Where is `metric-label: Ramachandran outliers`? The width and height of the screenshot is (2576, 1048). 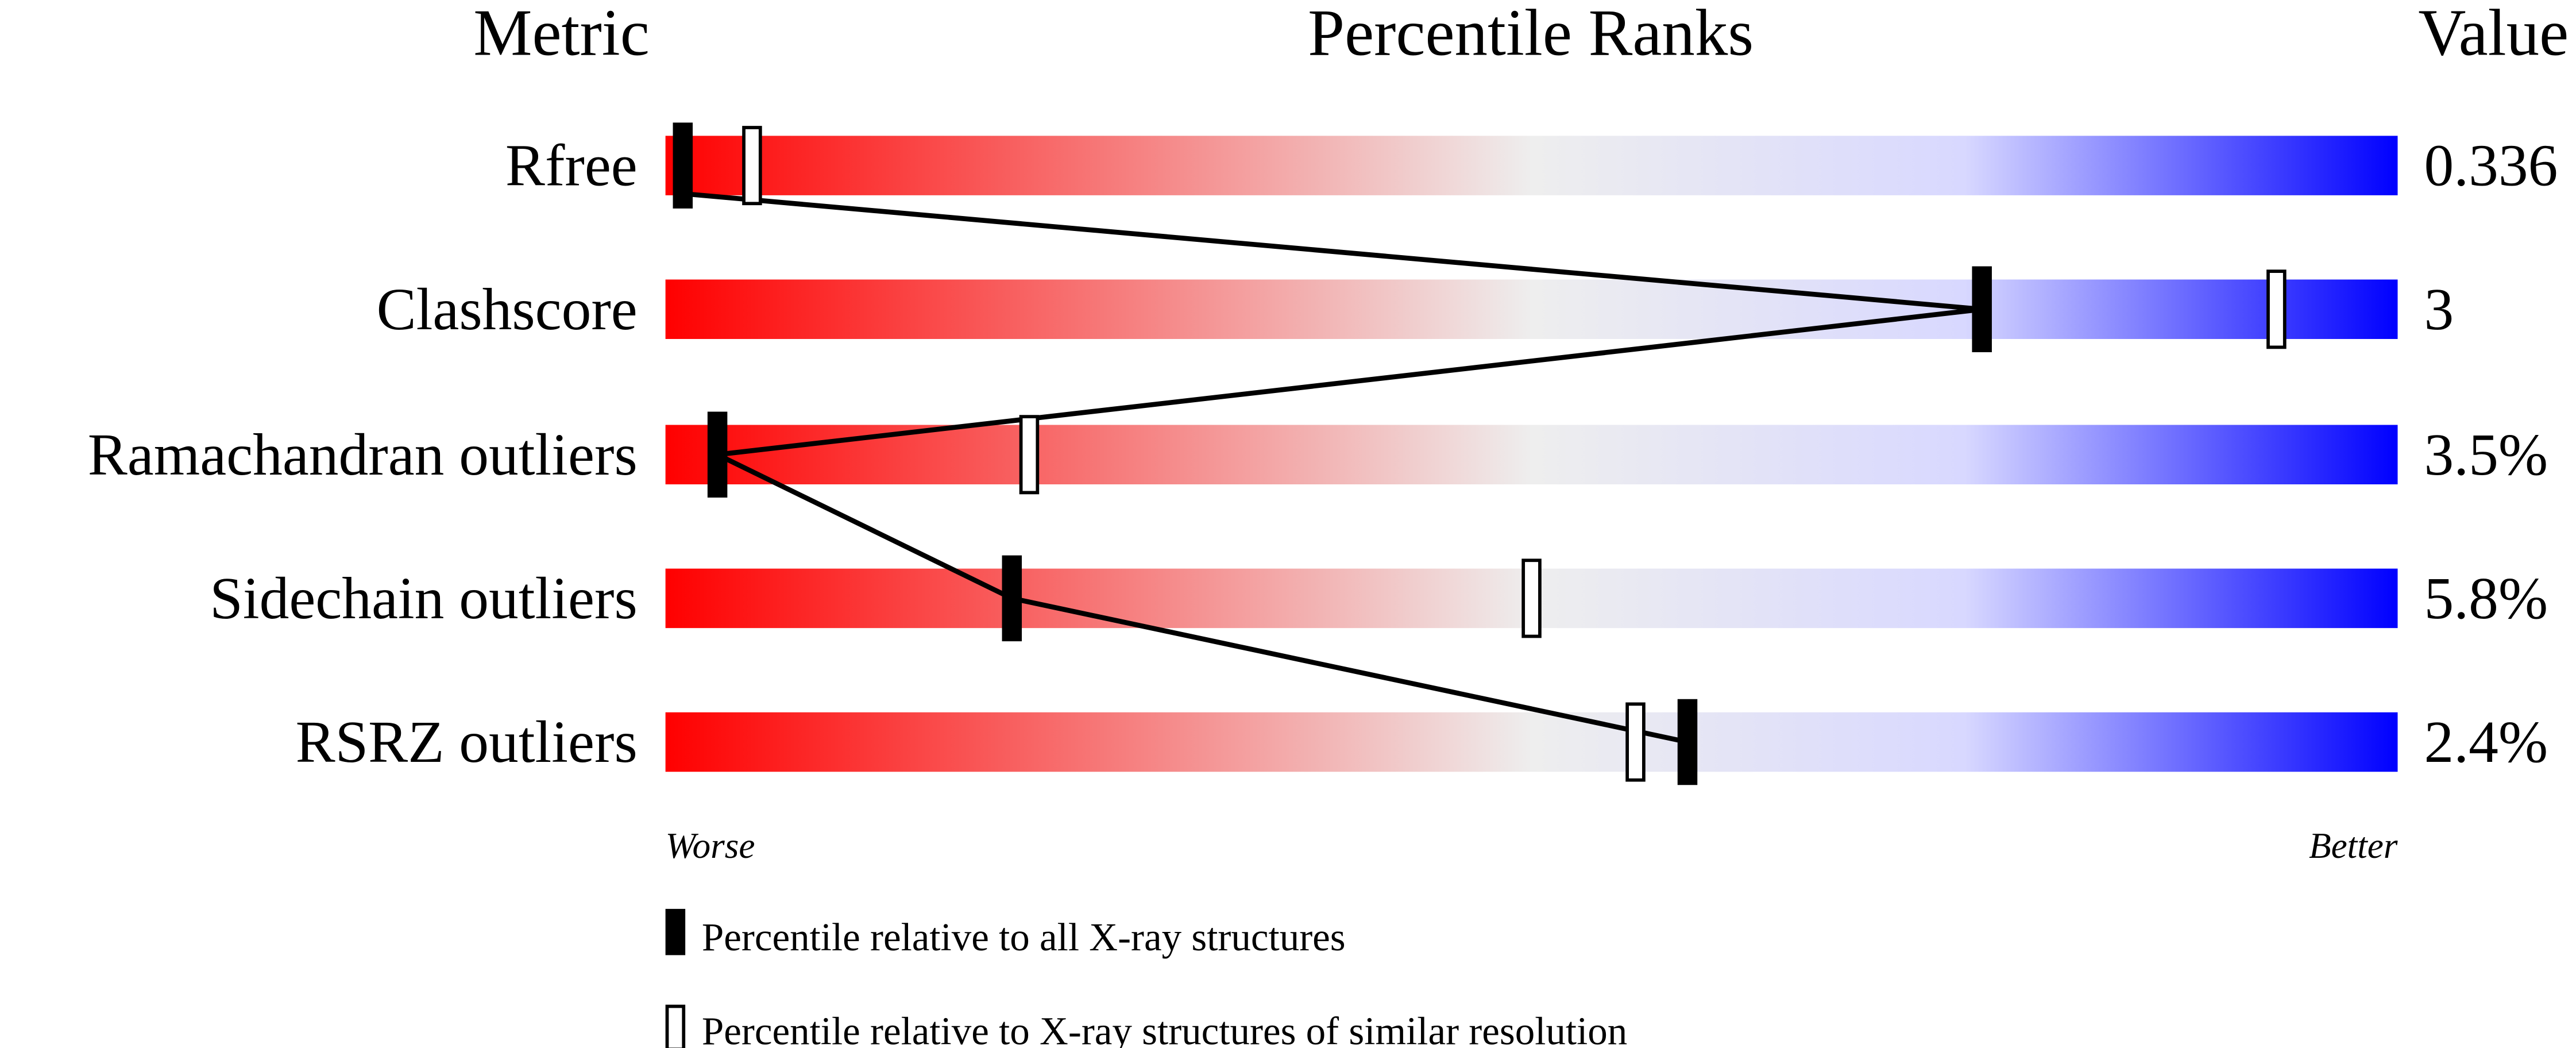 metric-label: Ramachandran outliers is located at coordinates (363, 455).